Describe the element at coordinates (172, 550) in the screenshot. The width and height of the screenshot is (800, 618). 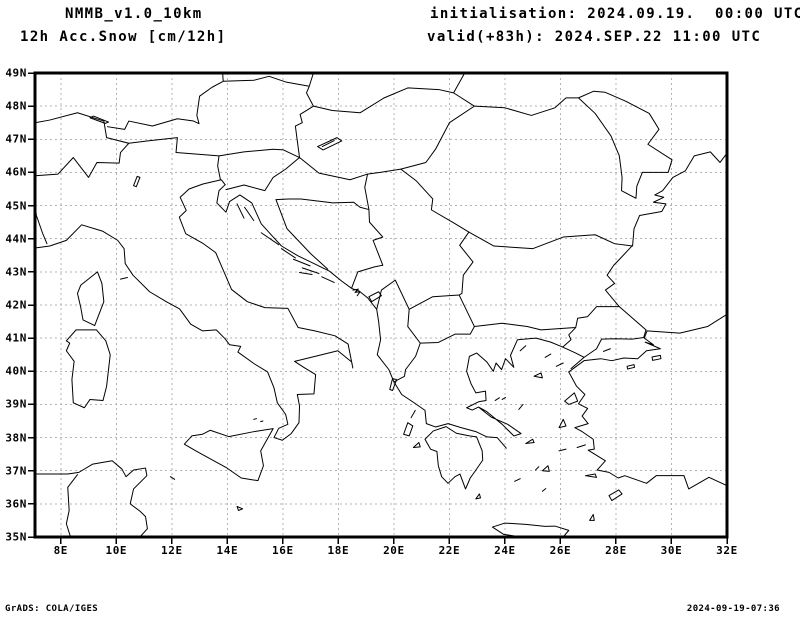
I see `lon-tick-label: 12E` at that location.